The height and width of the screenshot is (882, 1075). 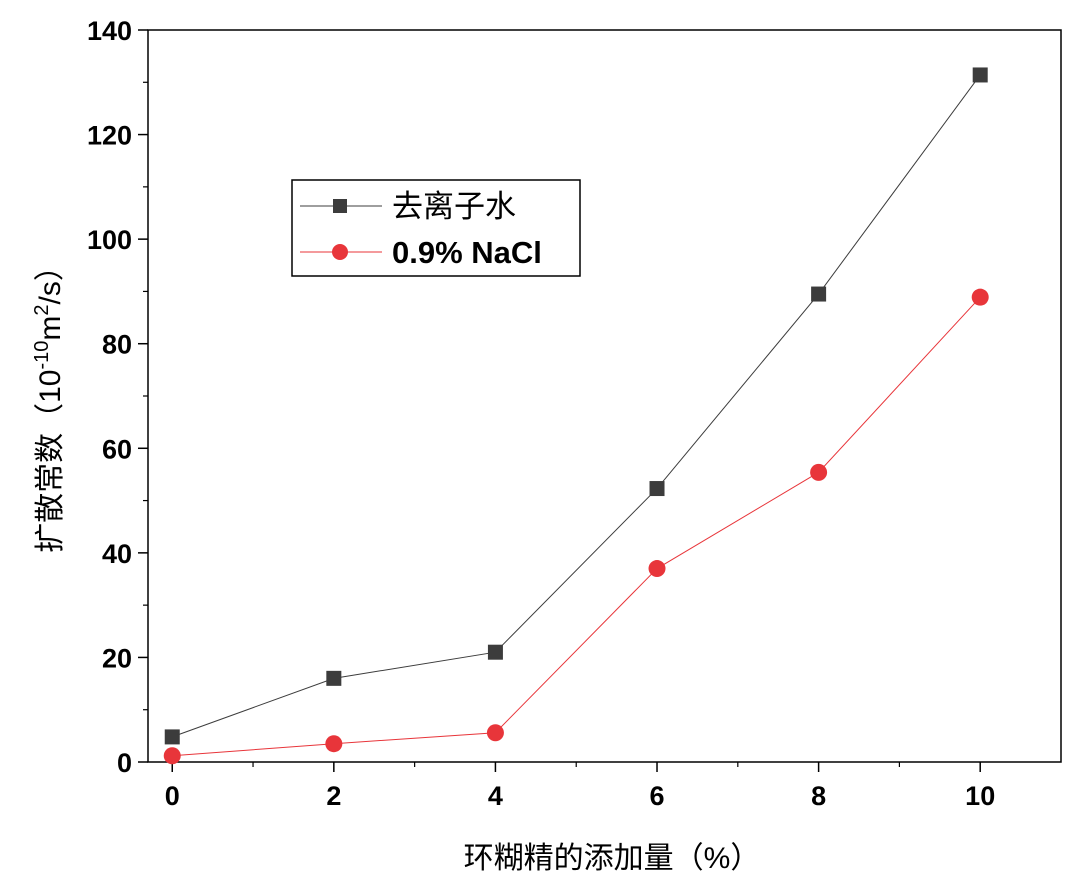 I want to click on y-tick-label: 80, so click(x=117, y=345).